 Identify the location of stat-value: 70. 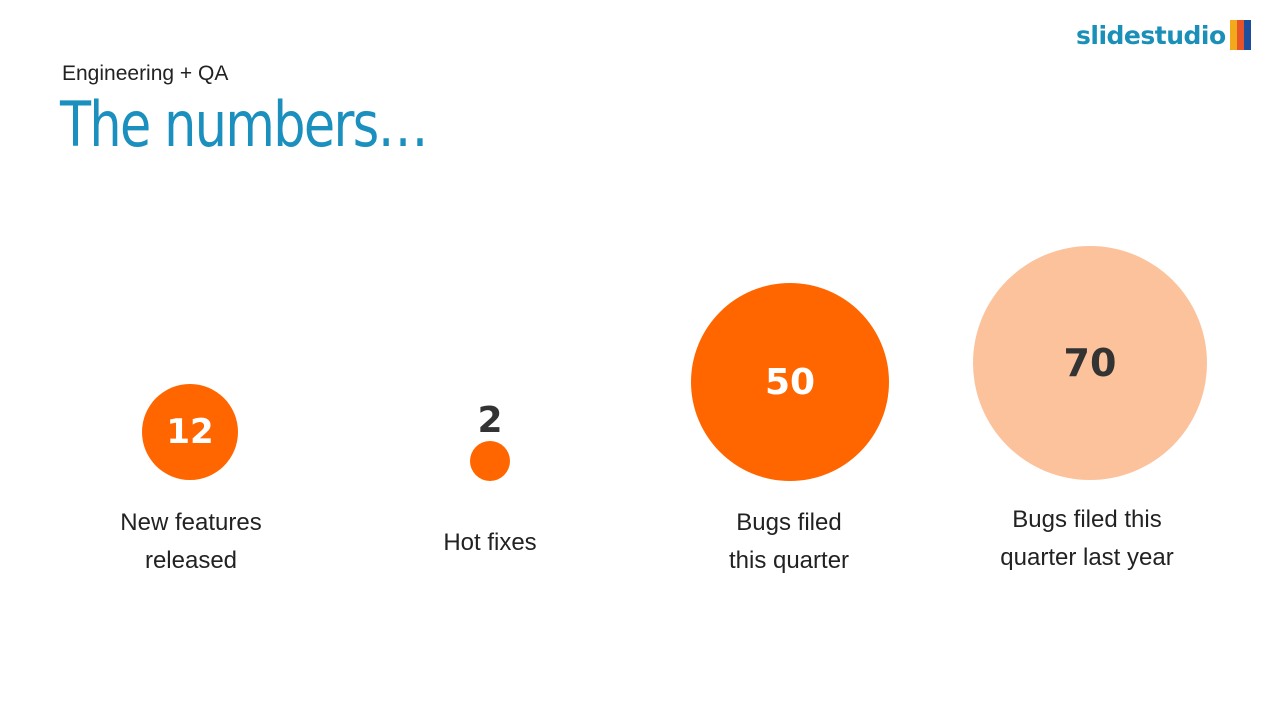
(1090, 363).